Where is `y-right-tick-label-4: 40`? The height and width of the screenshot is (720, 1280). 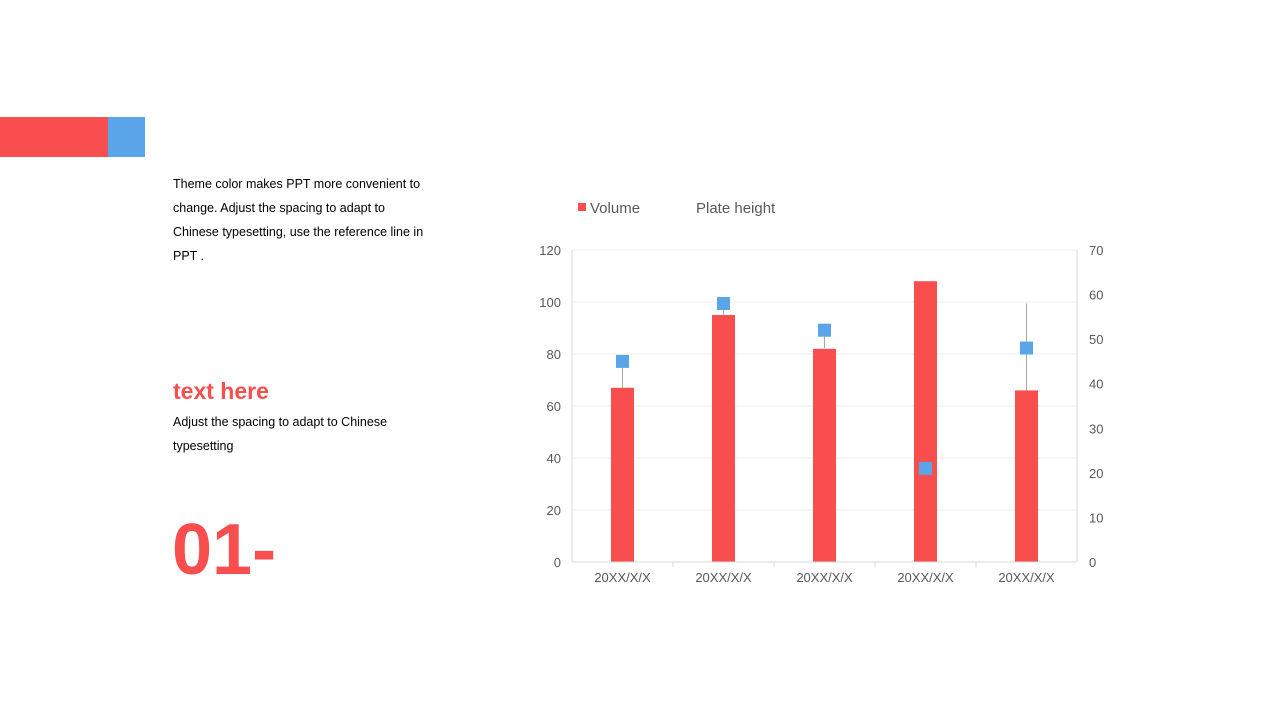
y-right-tick-label-4: 40 is located at coordinates (1096, 384).